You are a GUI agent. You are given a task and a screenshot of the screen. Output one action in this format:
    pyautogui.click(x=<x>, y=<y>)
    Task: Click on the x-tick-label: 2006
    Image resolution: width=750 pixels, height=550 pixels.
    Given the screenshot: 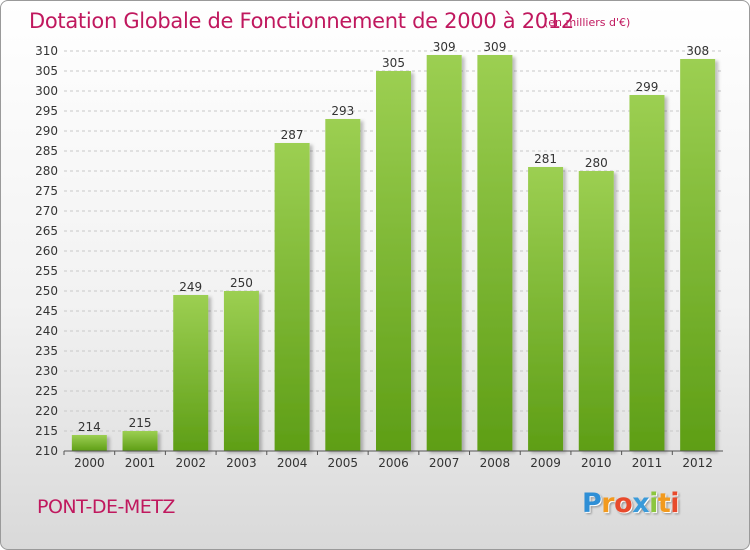 What is the action you would take?
    pyautogui.click(x=393, y=463)
    